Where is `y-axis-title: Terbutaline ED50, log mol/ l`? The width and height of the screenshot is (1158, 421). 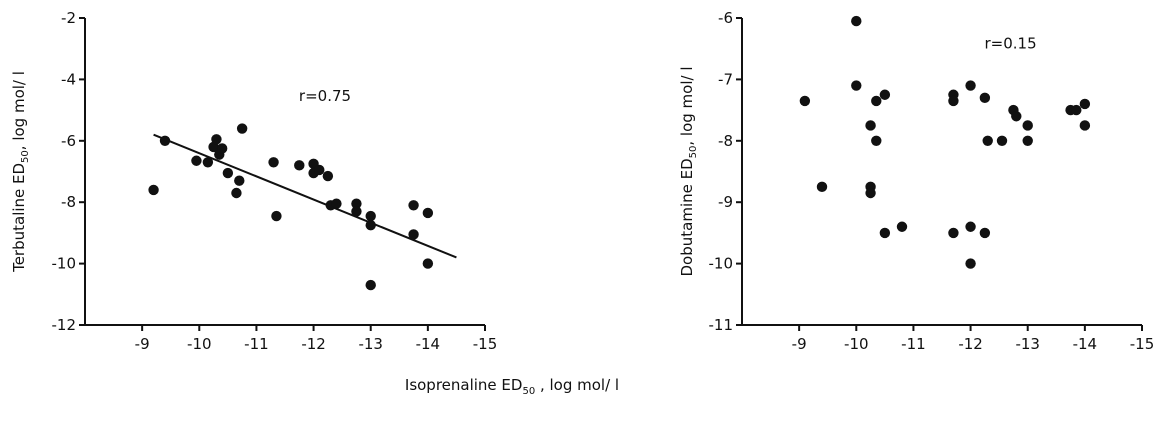
y-axis-title: Terbutaline ED50, log mol/ l is located at coordinates (20, 172).